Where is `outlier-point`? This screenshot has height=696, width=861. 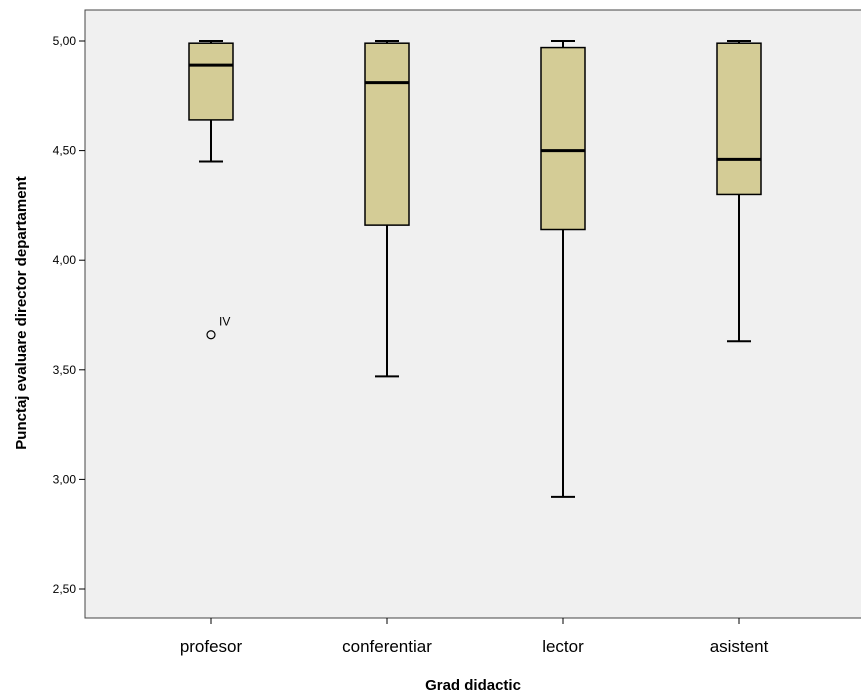
outlier-point is located at coordinates (211, 335).